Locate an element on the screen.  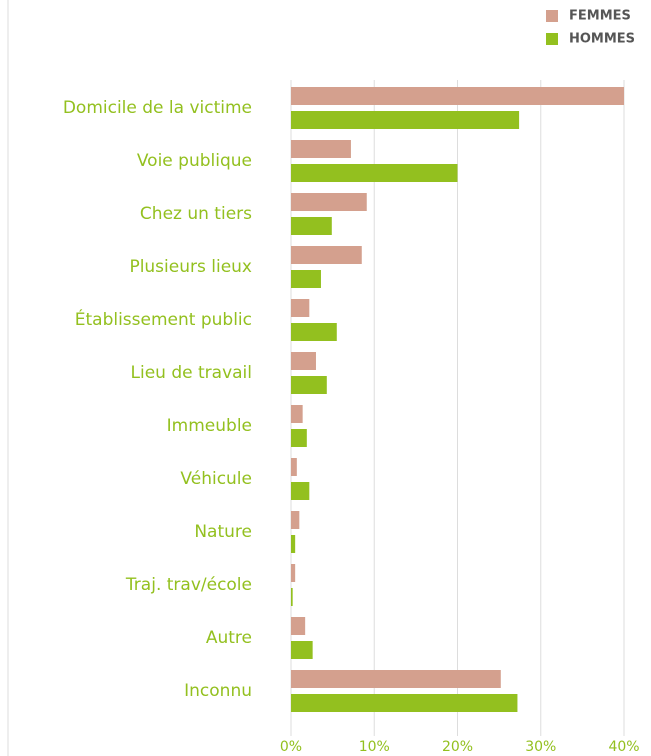
legend-label: HOMMES is located at coordinates (602, 39).